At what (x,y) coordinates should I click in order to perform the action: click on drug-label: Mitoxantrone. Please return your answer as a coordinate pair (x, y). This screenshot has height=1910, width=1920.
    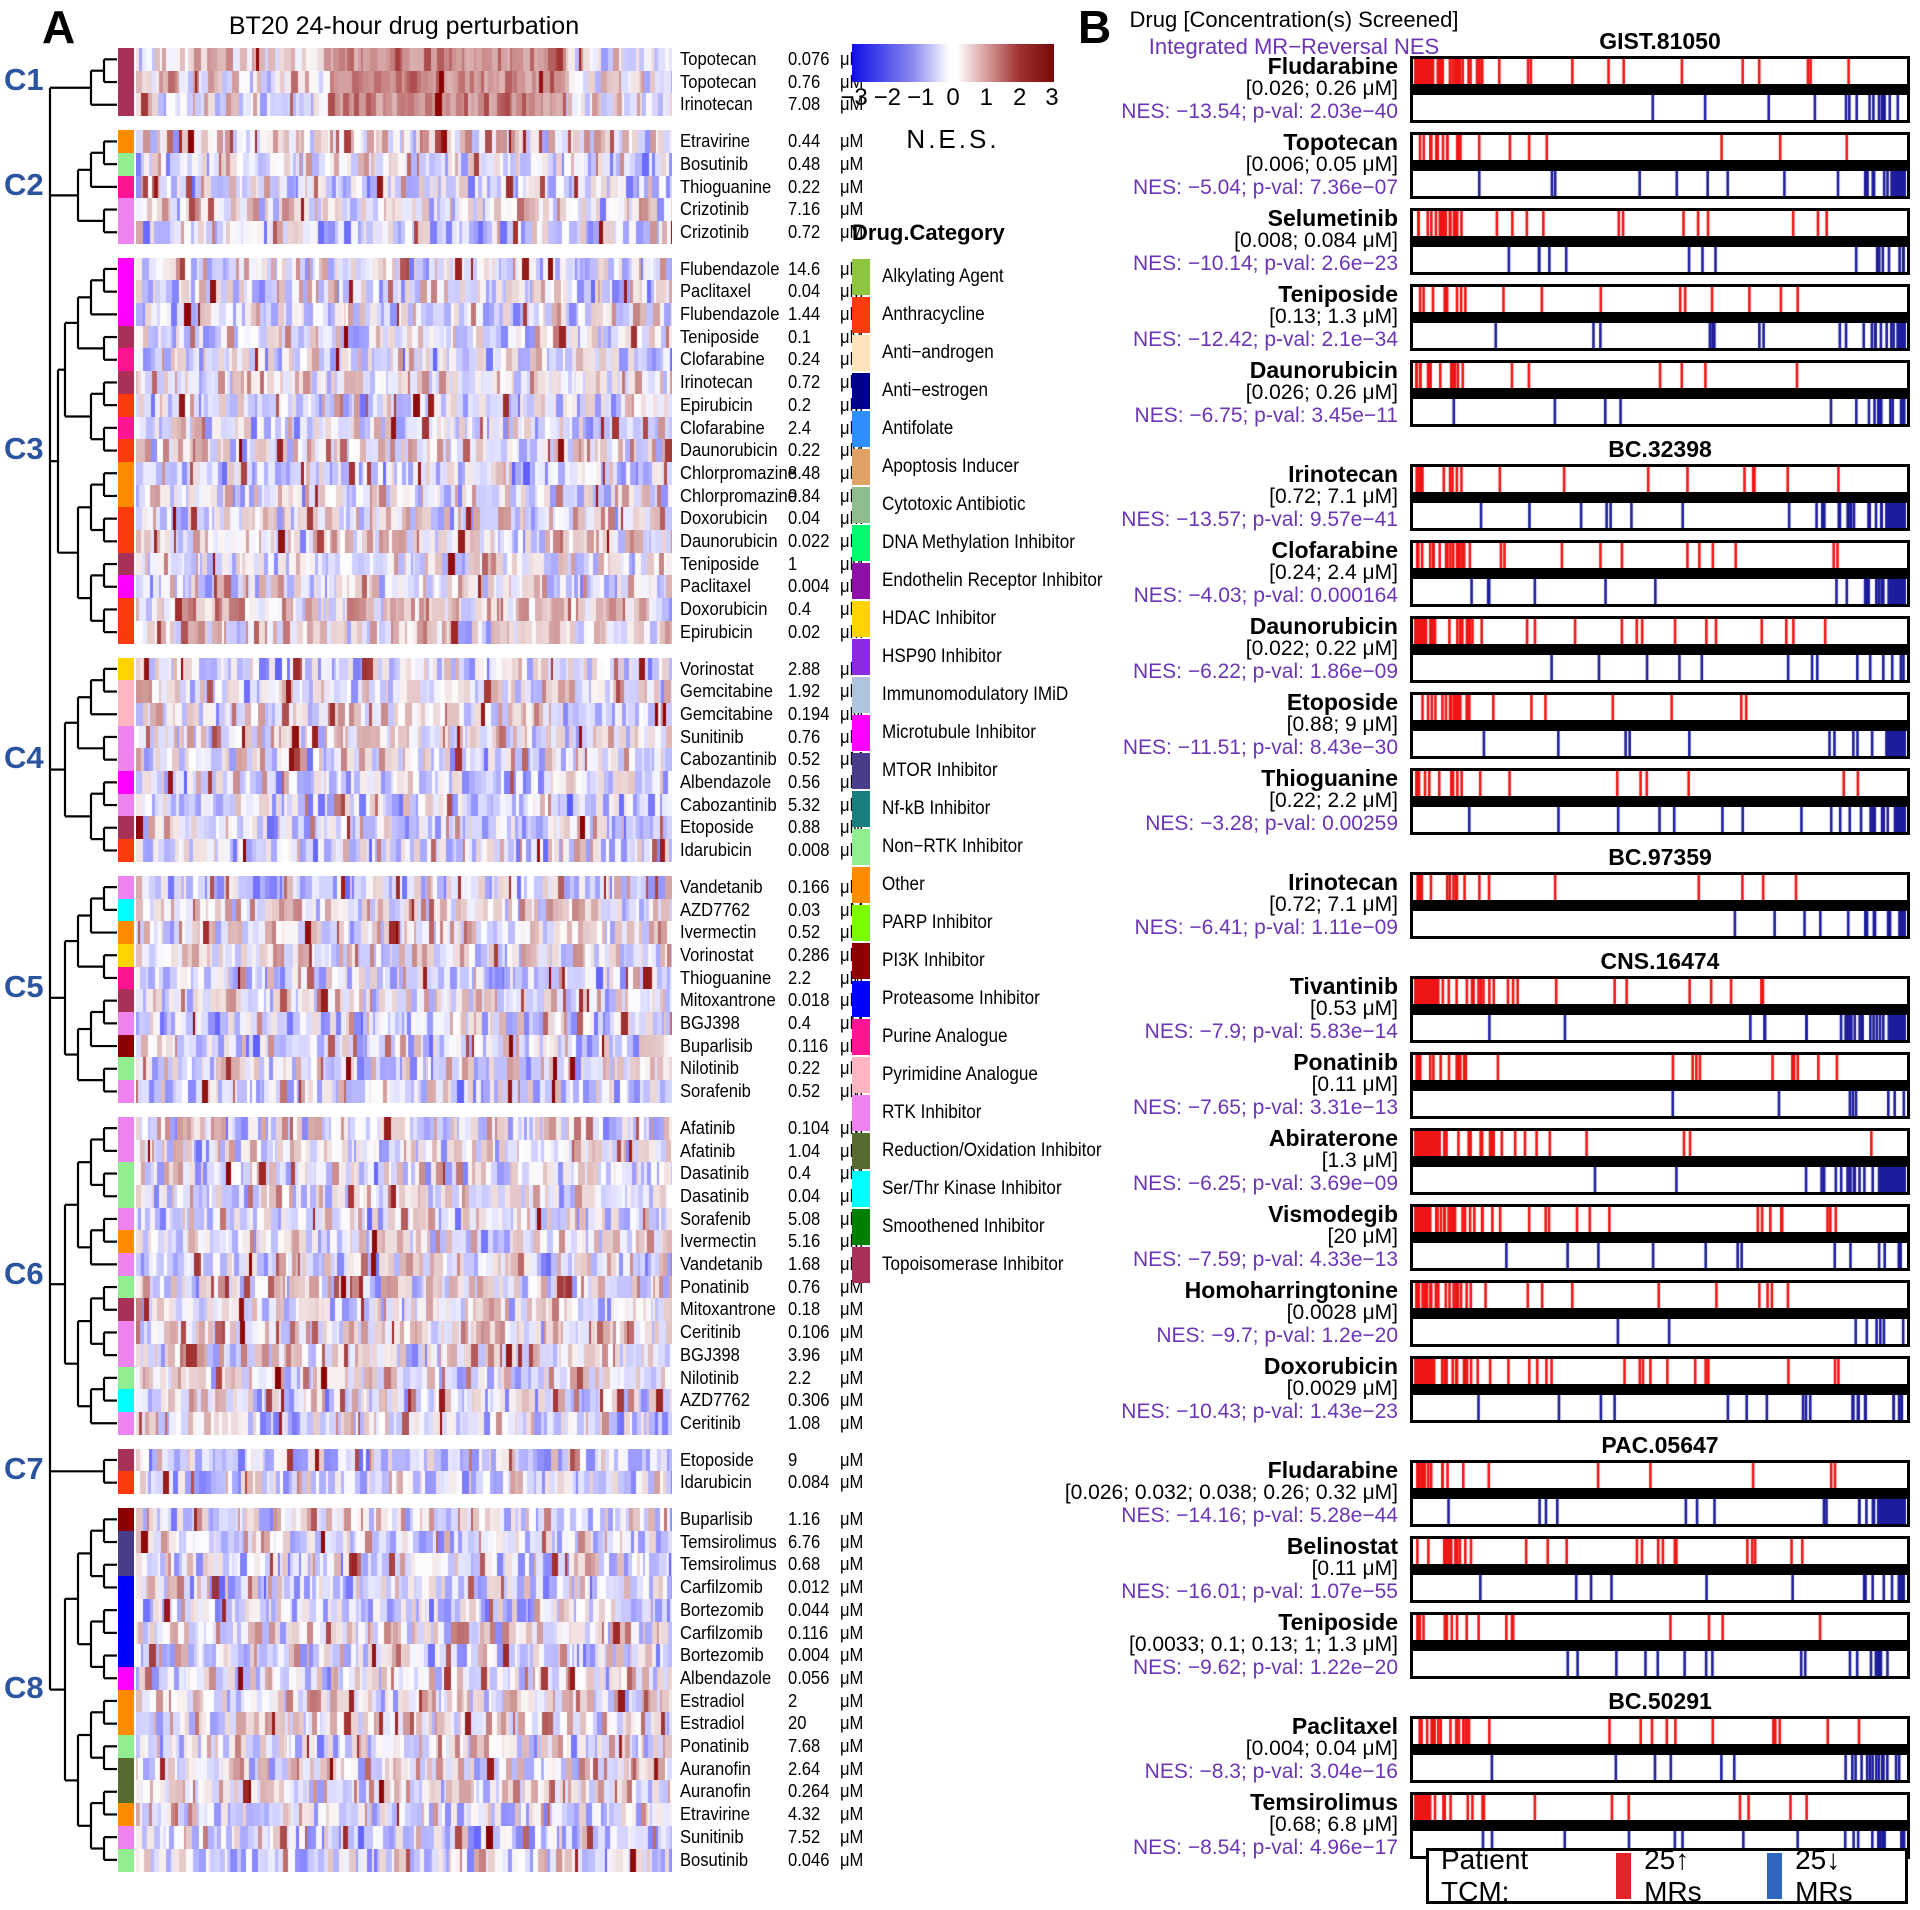
    Looking at the image, I should click on (728, 1309).